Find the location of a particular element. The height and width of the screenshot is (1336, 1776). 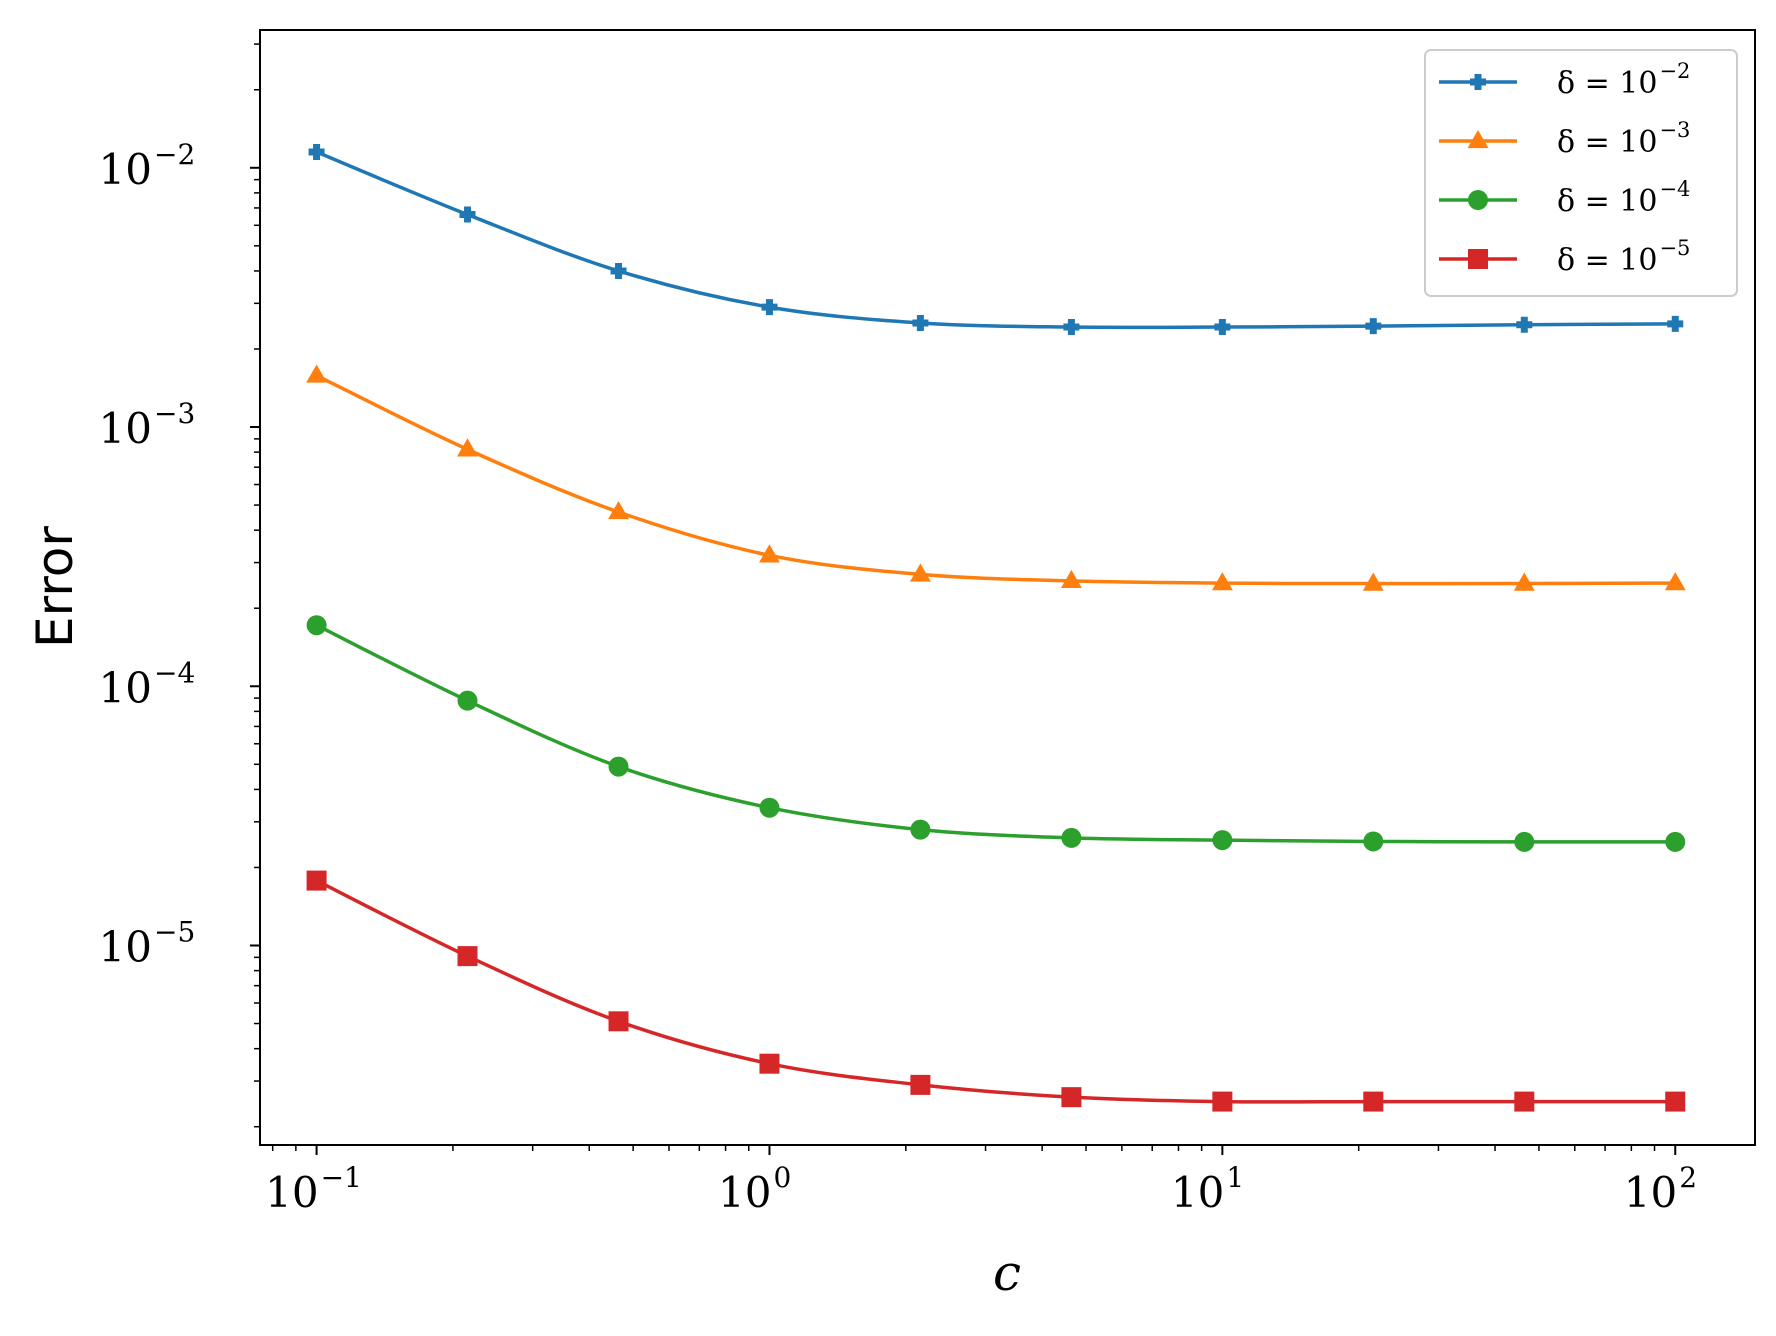

legend-entry-3: δ = 10 −4 is located at coordinates (1564, 198).